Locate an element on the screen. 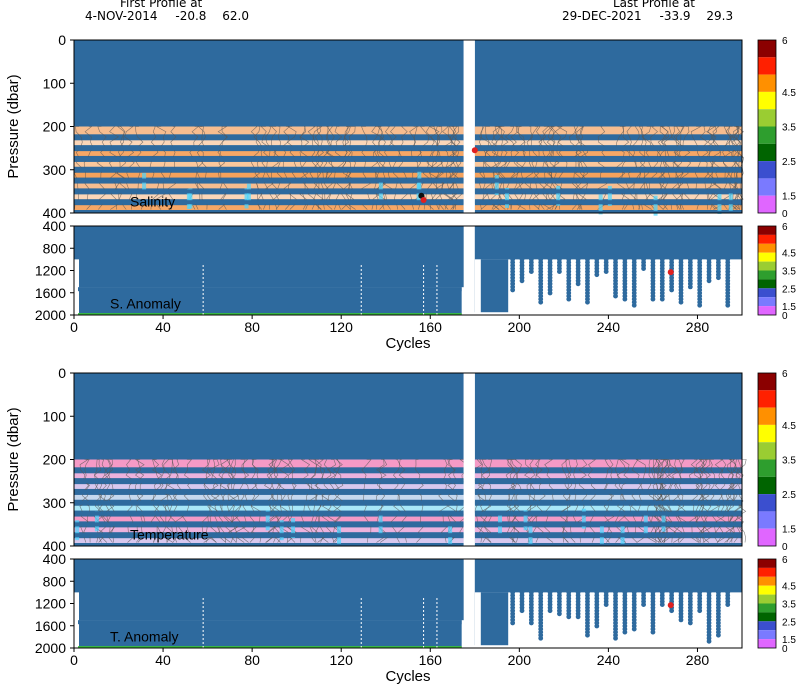  y-tick-label: 100 is located at coordinates (55, 416).